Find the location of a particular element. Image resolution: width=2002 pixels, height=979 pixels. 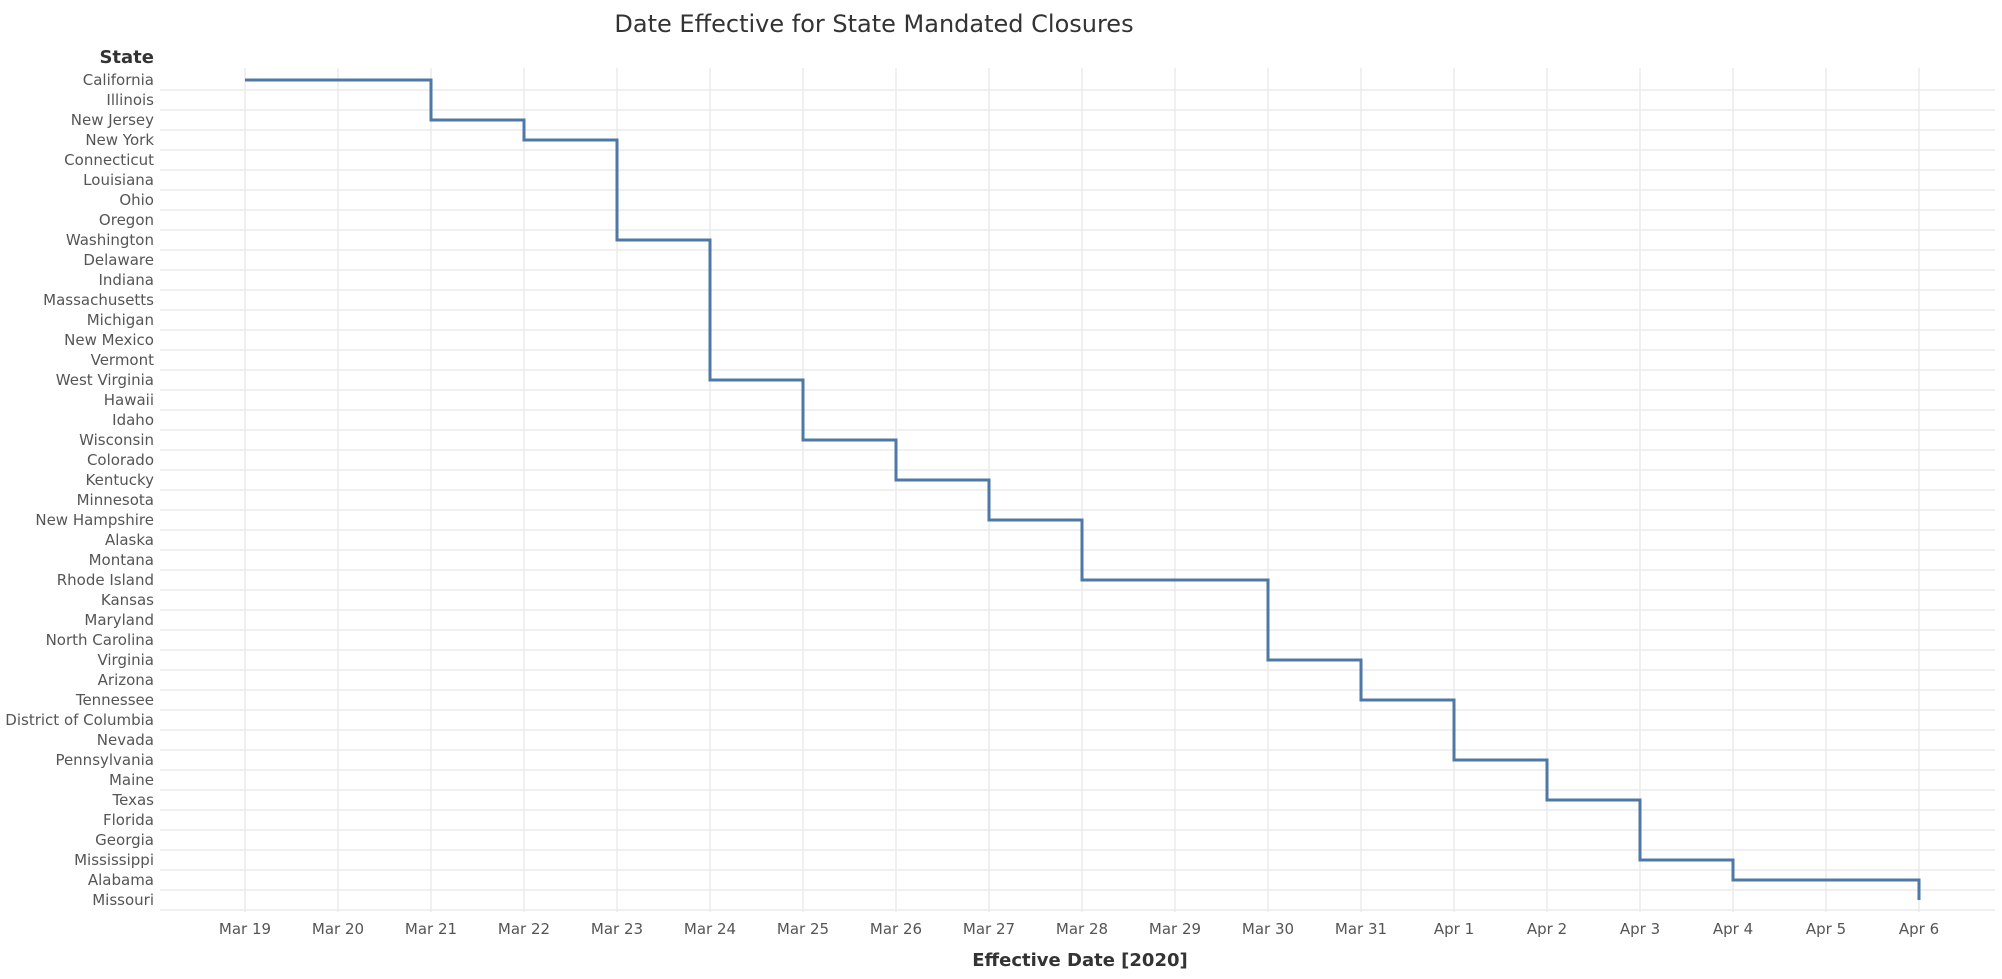

state-tick-label: Missouri is located at coordinates (123, 900).